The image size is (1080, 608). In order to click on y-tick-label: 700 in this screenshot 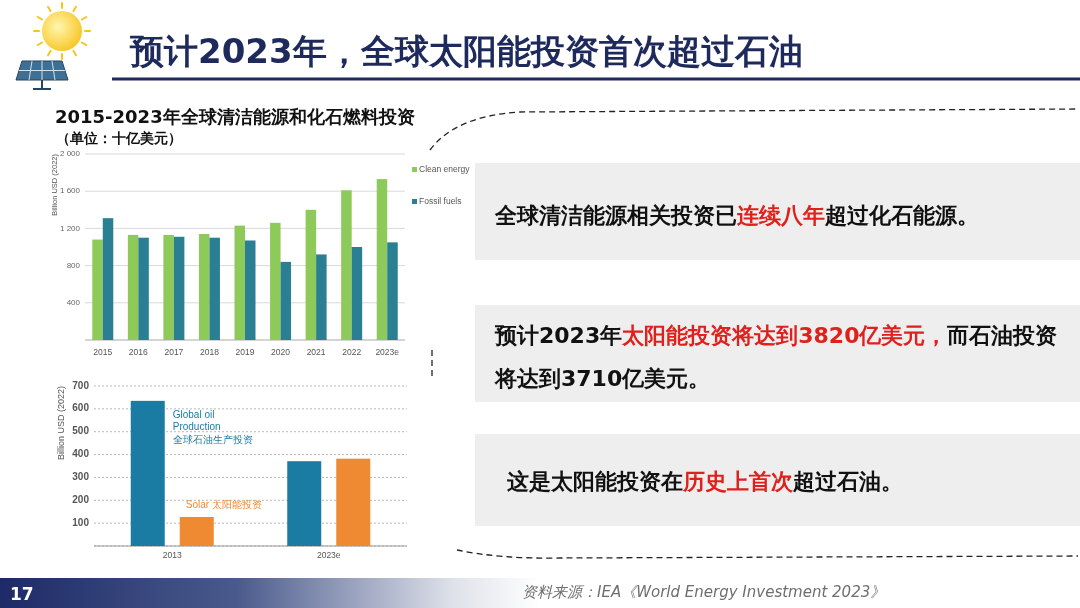, I will do `click(81, 385)`.